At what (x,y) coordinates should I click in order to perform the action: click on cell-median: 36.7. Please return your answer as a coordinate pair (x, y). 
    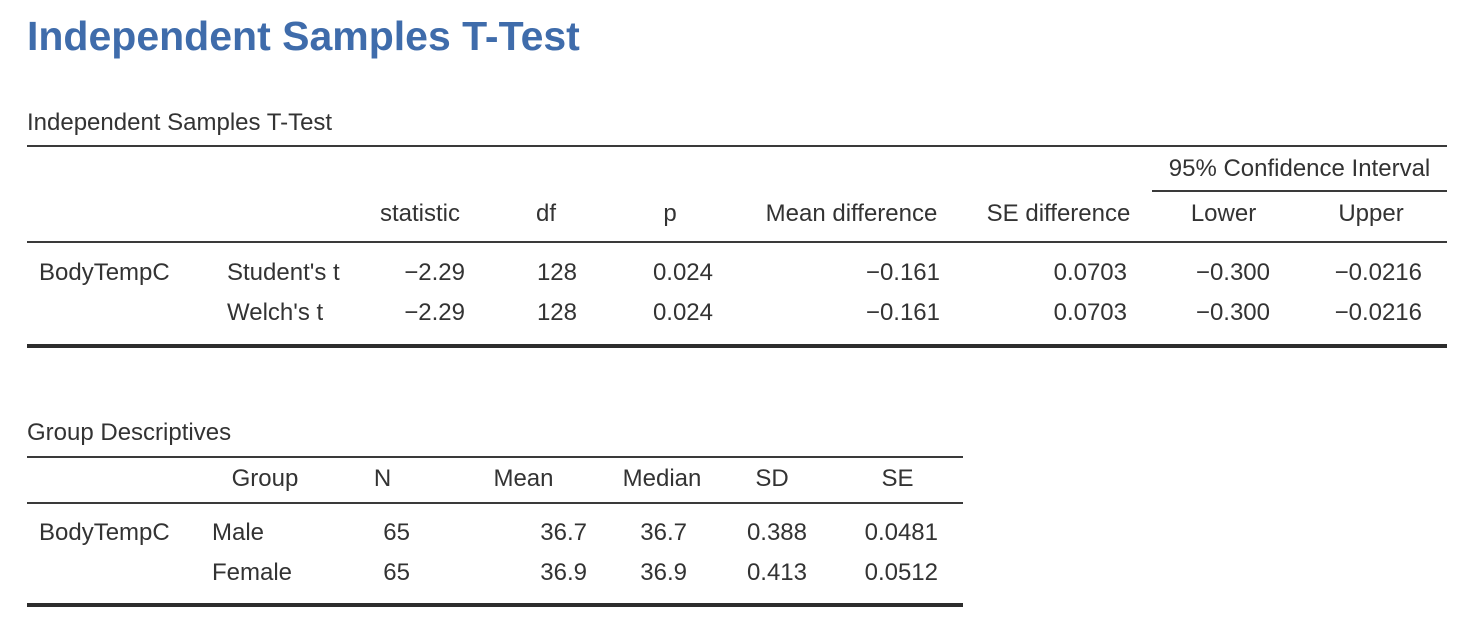
    Looking at the image, I should click on (663, 532).